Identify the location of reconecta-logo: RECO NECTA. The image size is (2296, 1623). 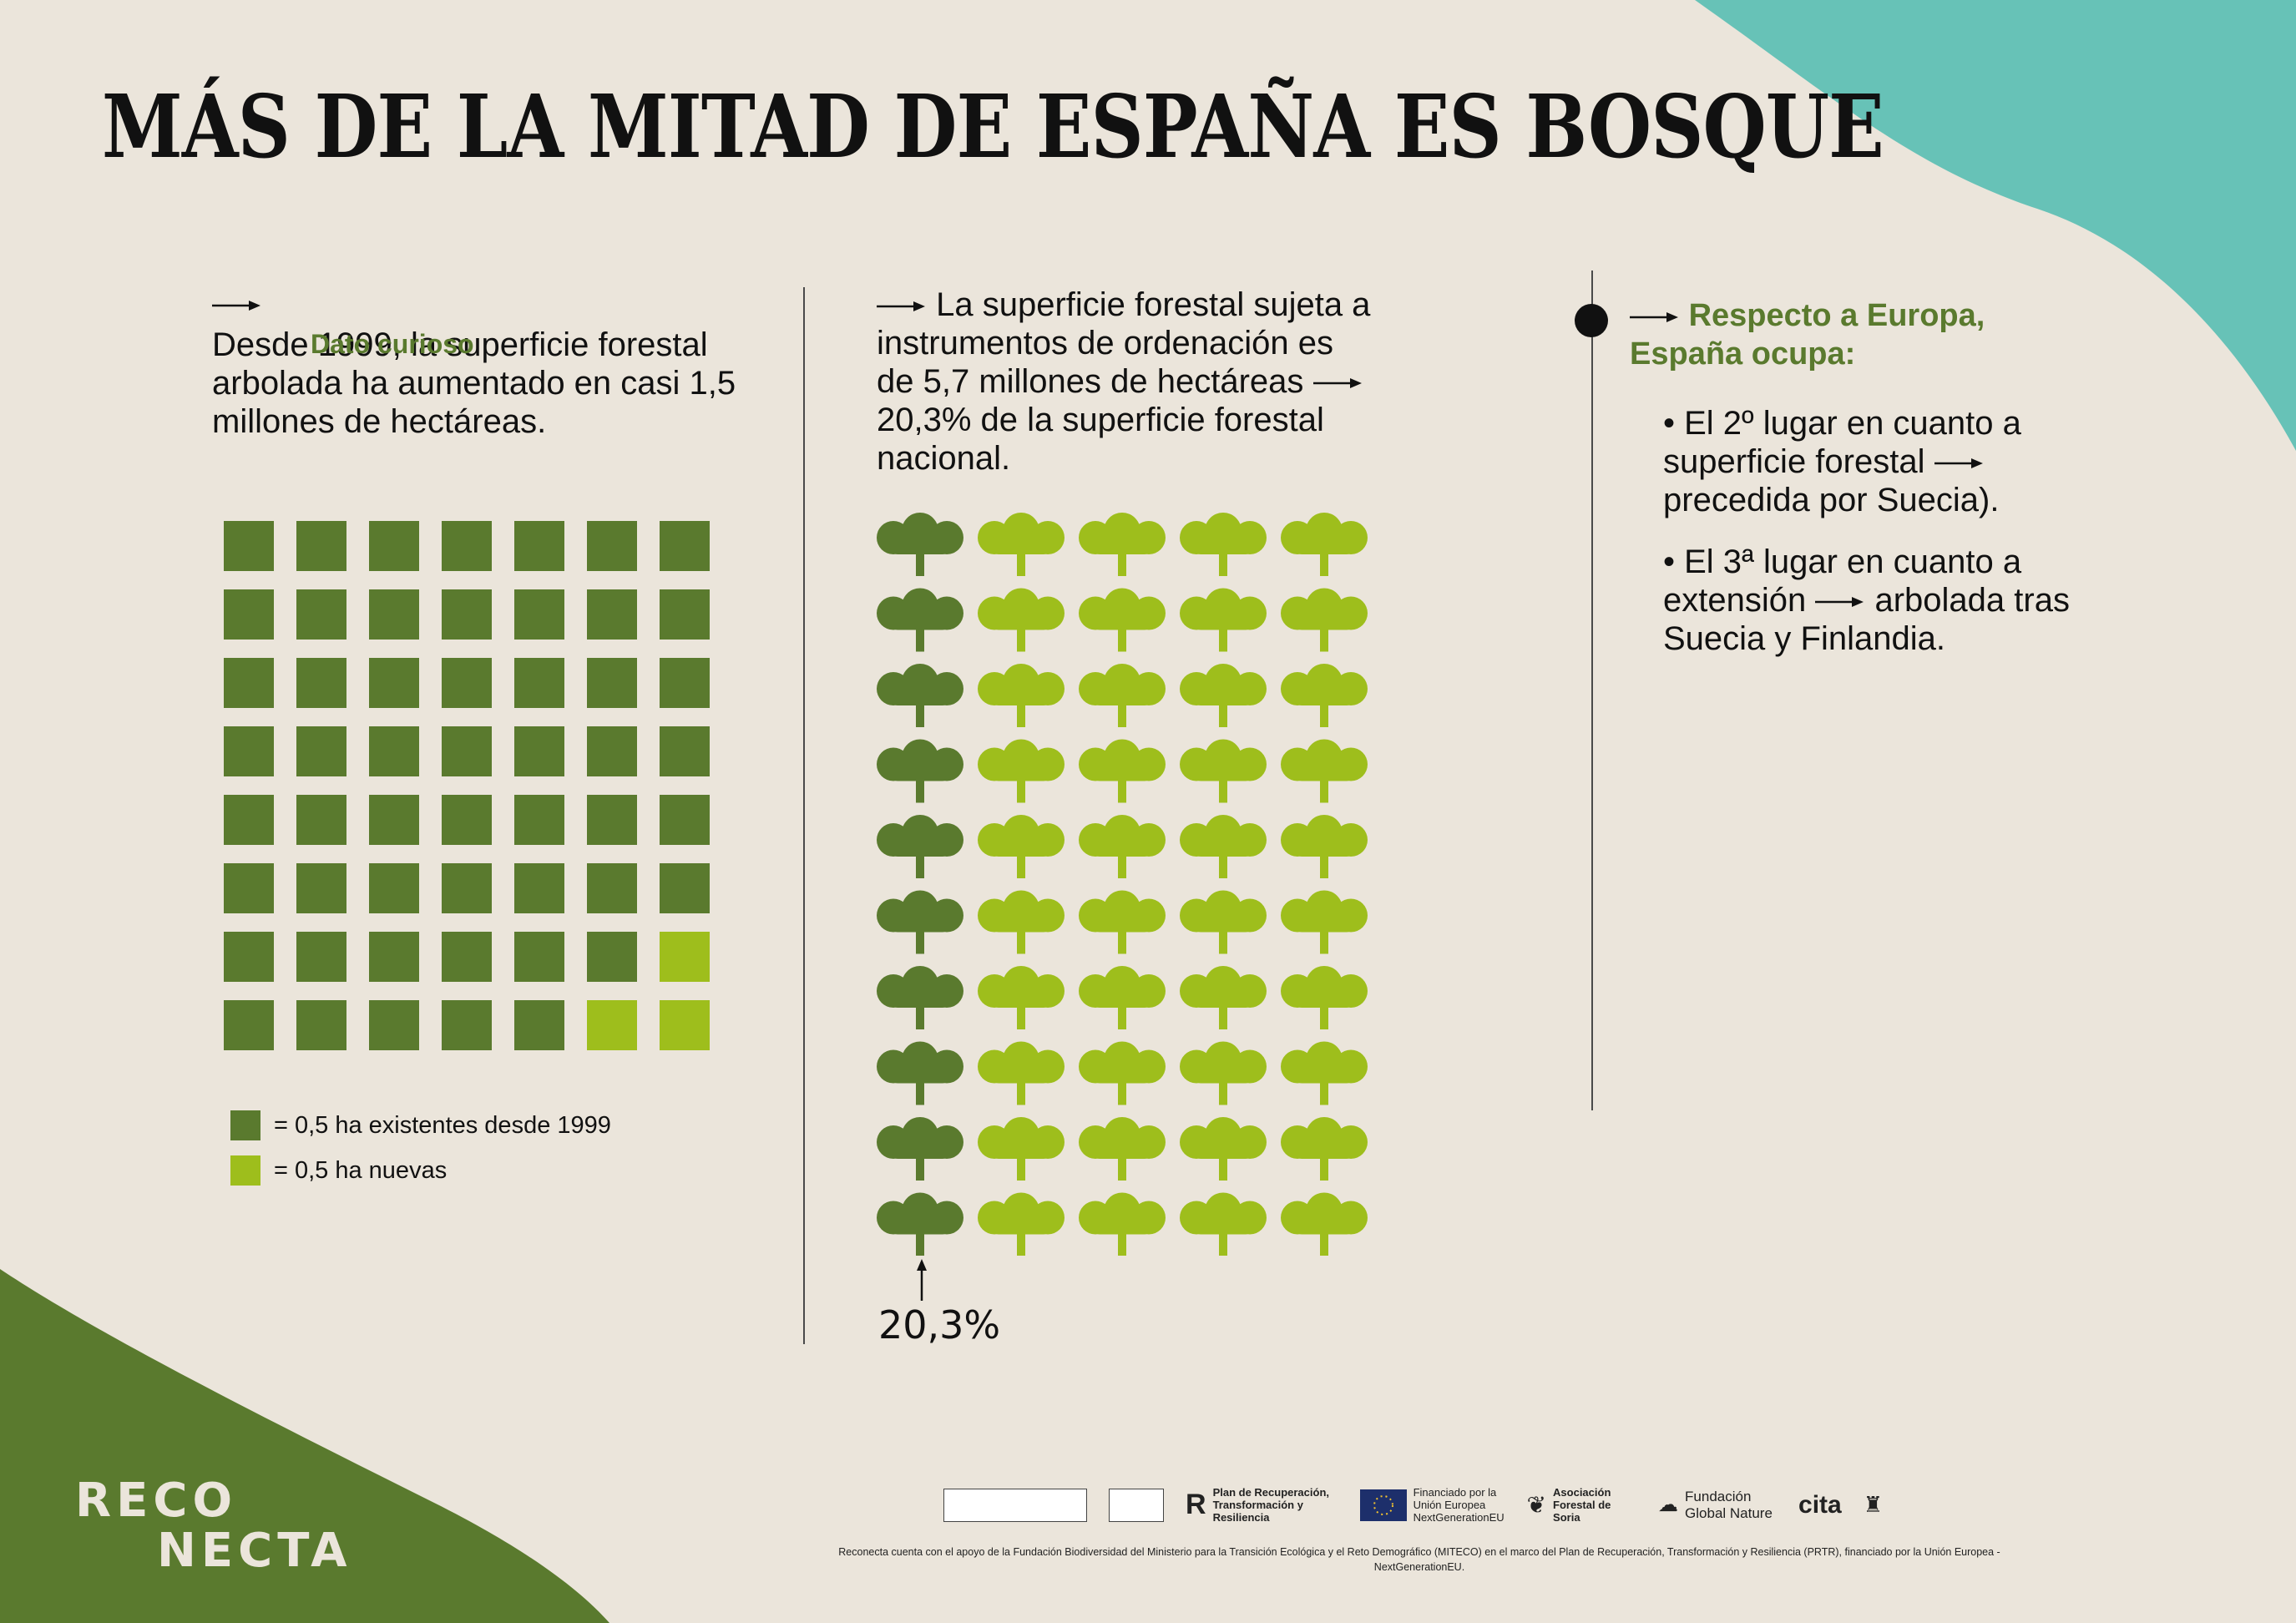
(213, 1526).